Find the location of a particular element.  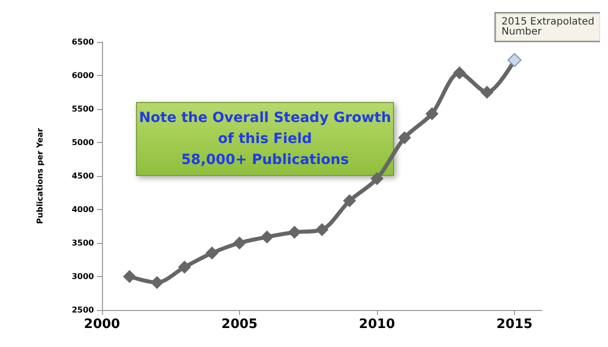

annotation: Note the Overall Steady Growth of this Field 58,000+ Publications is located at coordinates (265, 139).